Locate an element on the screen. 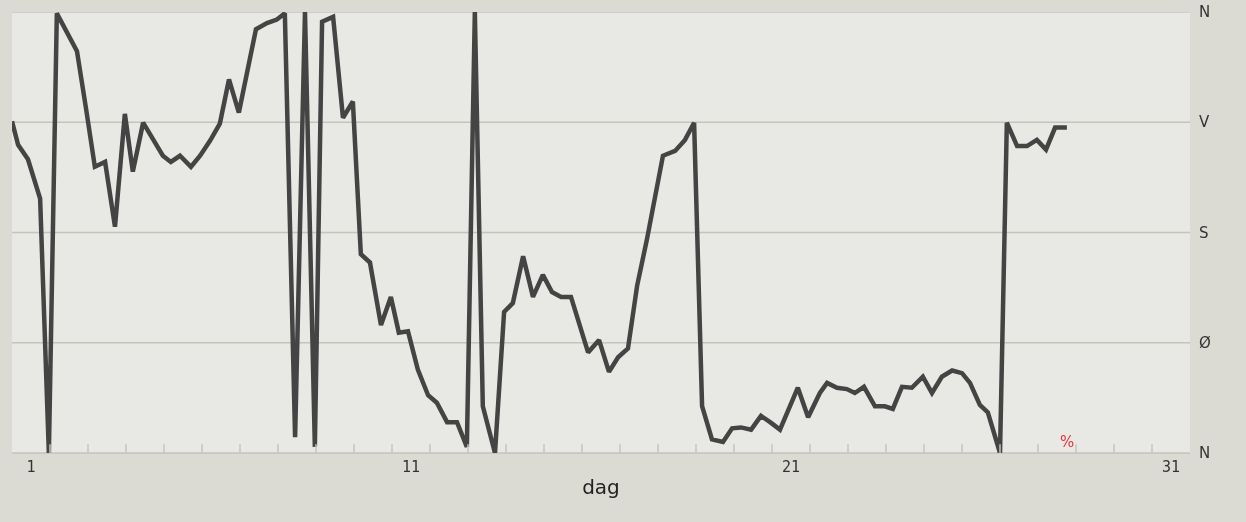 The width and height of the screenshot is (1246, 522). x-tick-label: 31 is located at coordinates (1171, 467).